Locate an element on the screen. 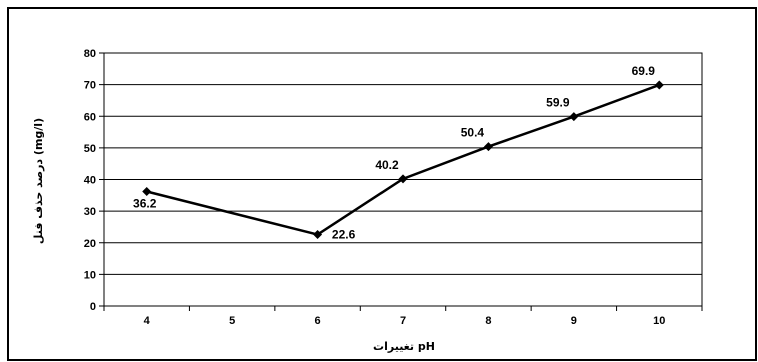  data-label: 50.4 is located at coordinates (473, 133).